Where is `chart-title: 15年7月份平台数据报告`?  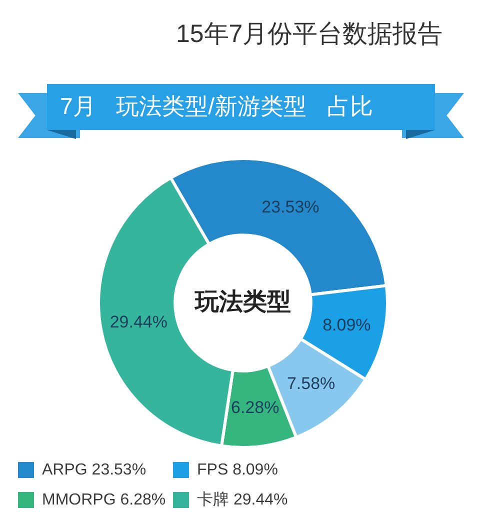
chart-title: 15年7月份平台数据报告 is located at coordinates (309, 34).